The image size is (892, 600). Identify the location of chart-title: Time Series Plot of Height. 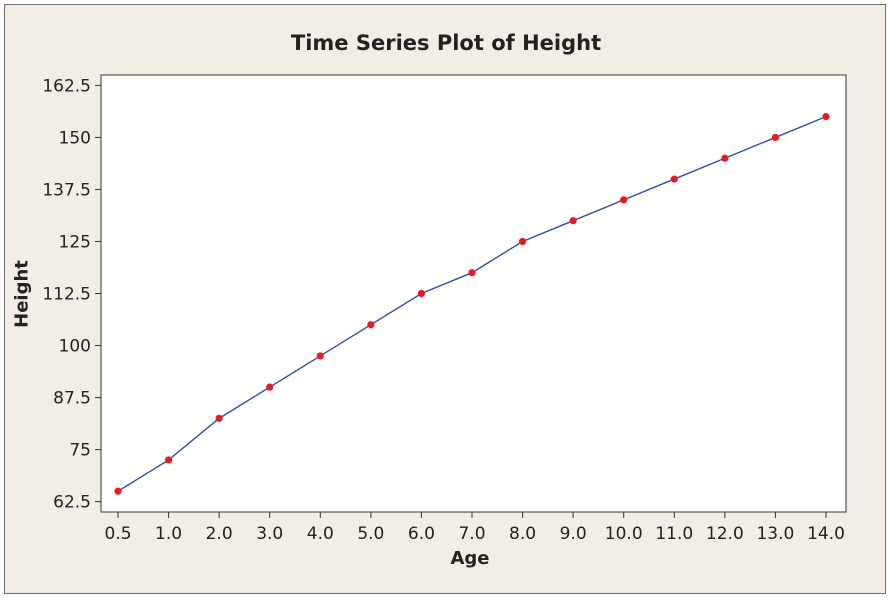
(446, 43).